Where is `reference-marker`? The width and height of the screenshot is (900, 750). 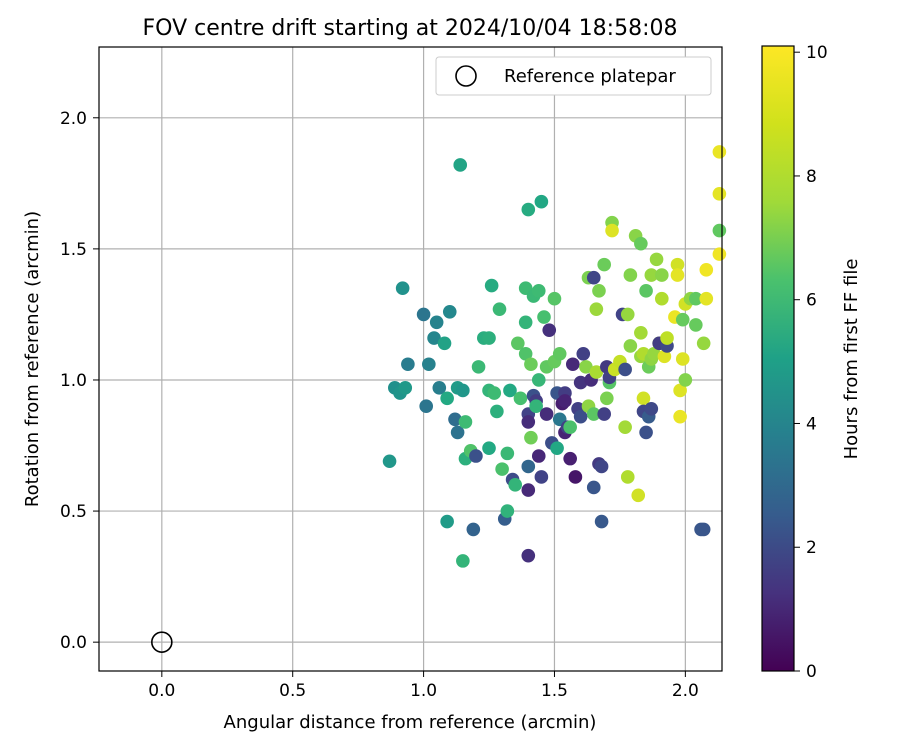 reference-marker is located at coordinates (162, 642).